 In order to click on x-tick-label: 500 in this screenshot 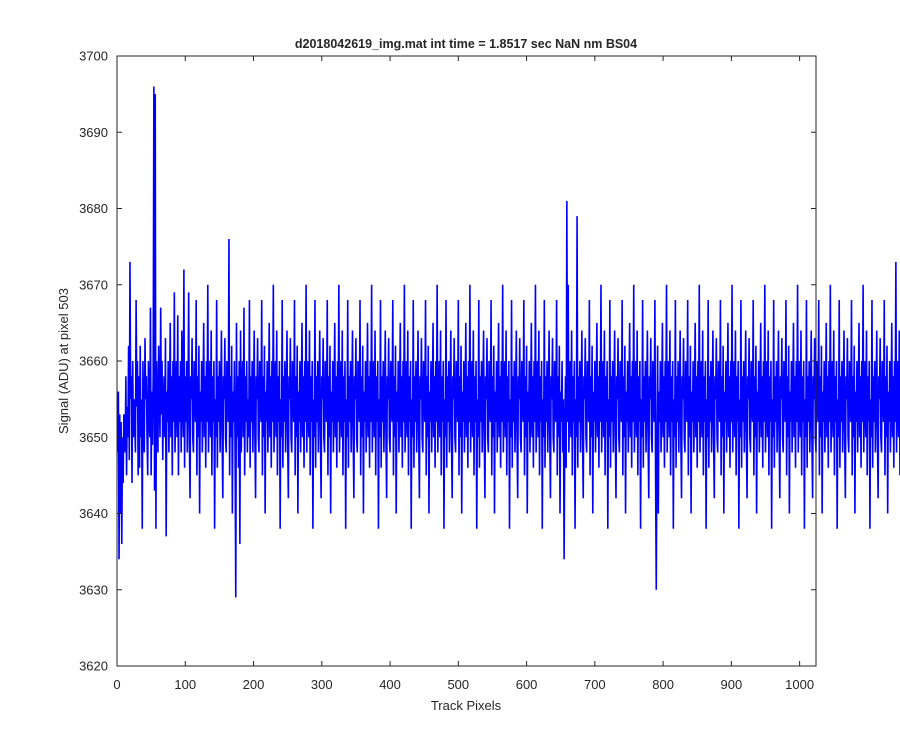, I will do `click(458, 684)`.